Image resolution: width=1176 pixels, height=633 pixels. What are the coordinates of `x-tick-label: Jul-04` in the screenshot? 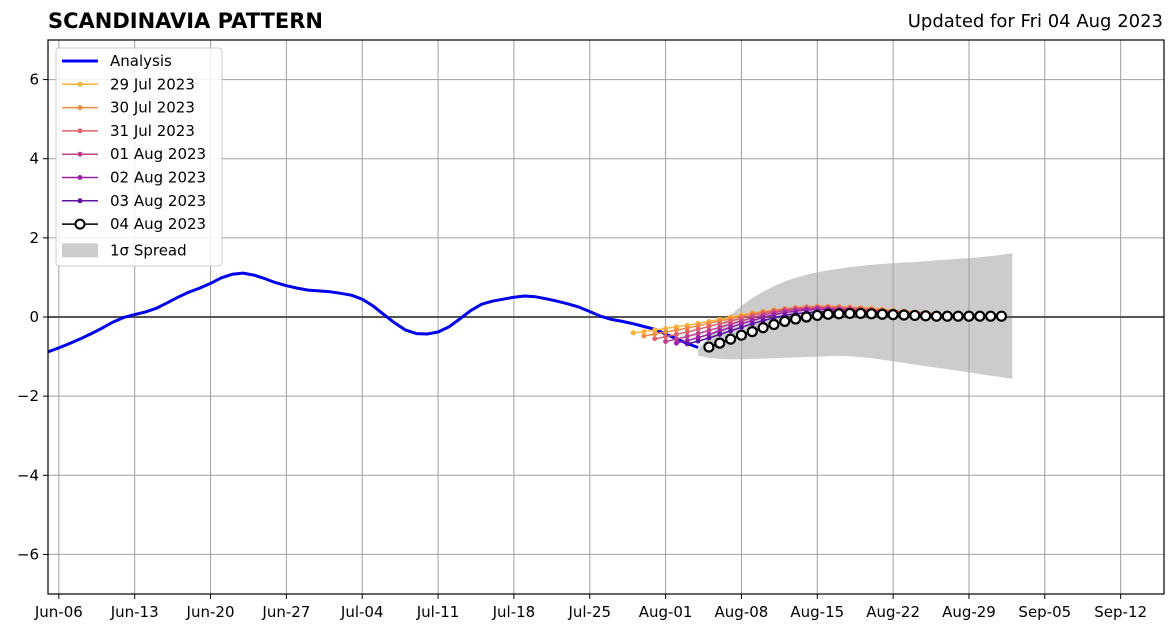 It's located at (362, 612).